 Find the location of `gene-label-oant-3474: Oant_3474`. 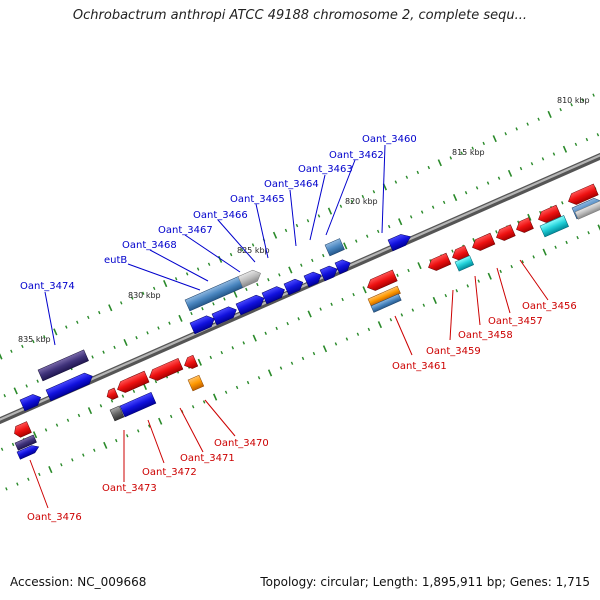

gene-label-oant-3474: Oant_3474 is located at coordinates (47, 286).